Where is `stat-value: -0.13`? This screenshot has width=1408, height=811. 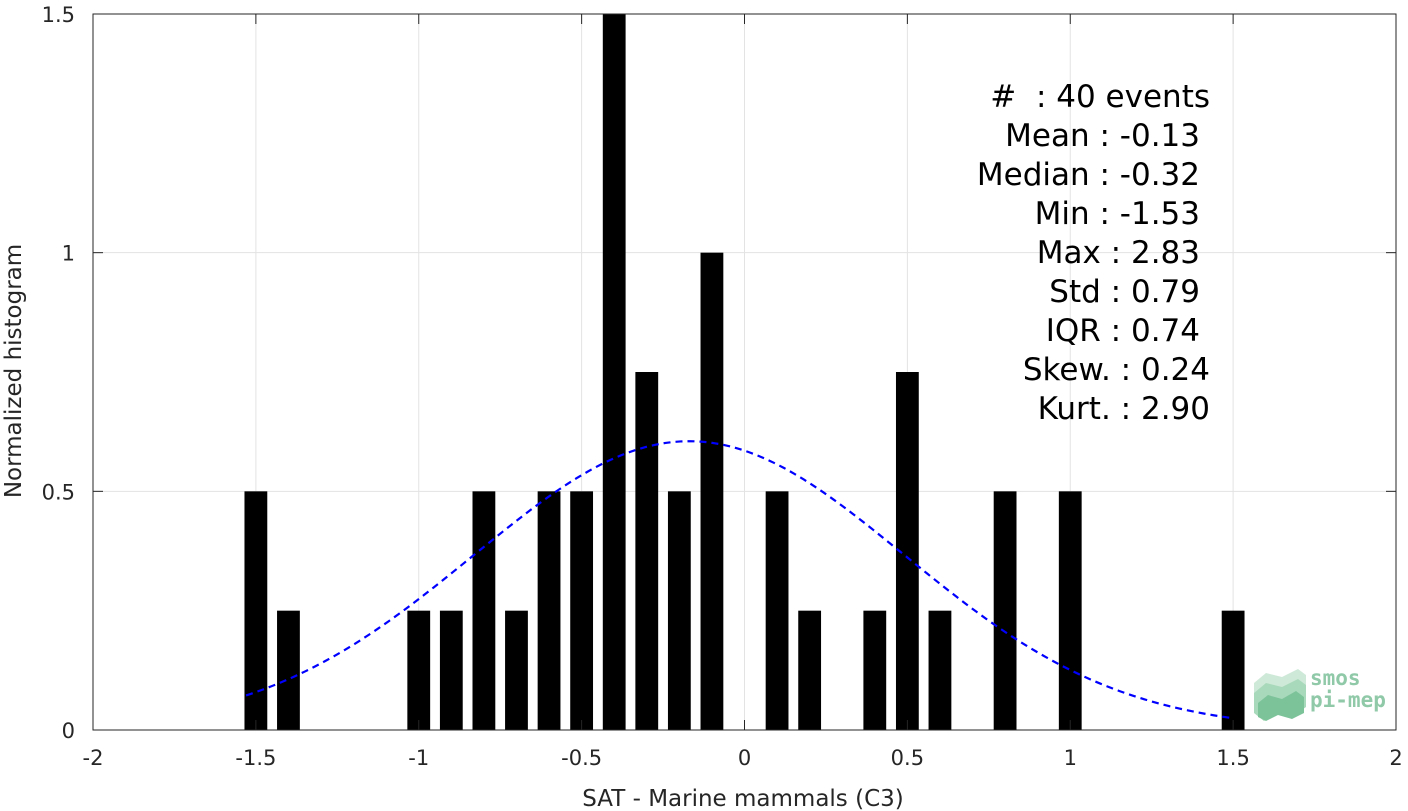
stat-value: -0.13 is located at coordinates (1159, 136).